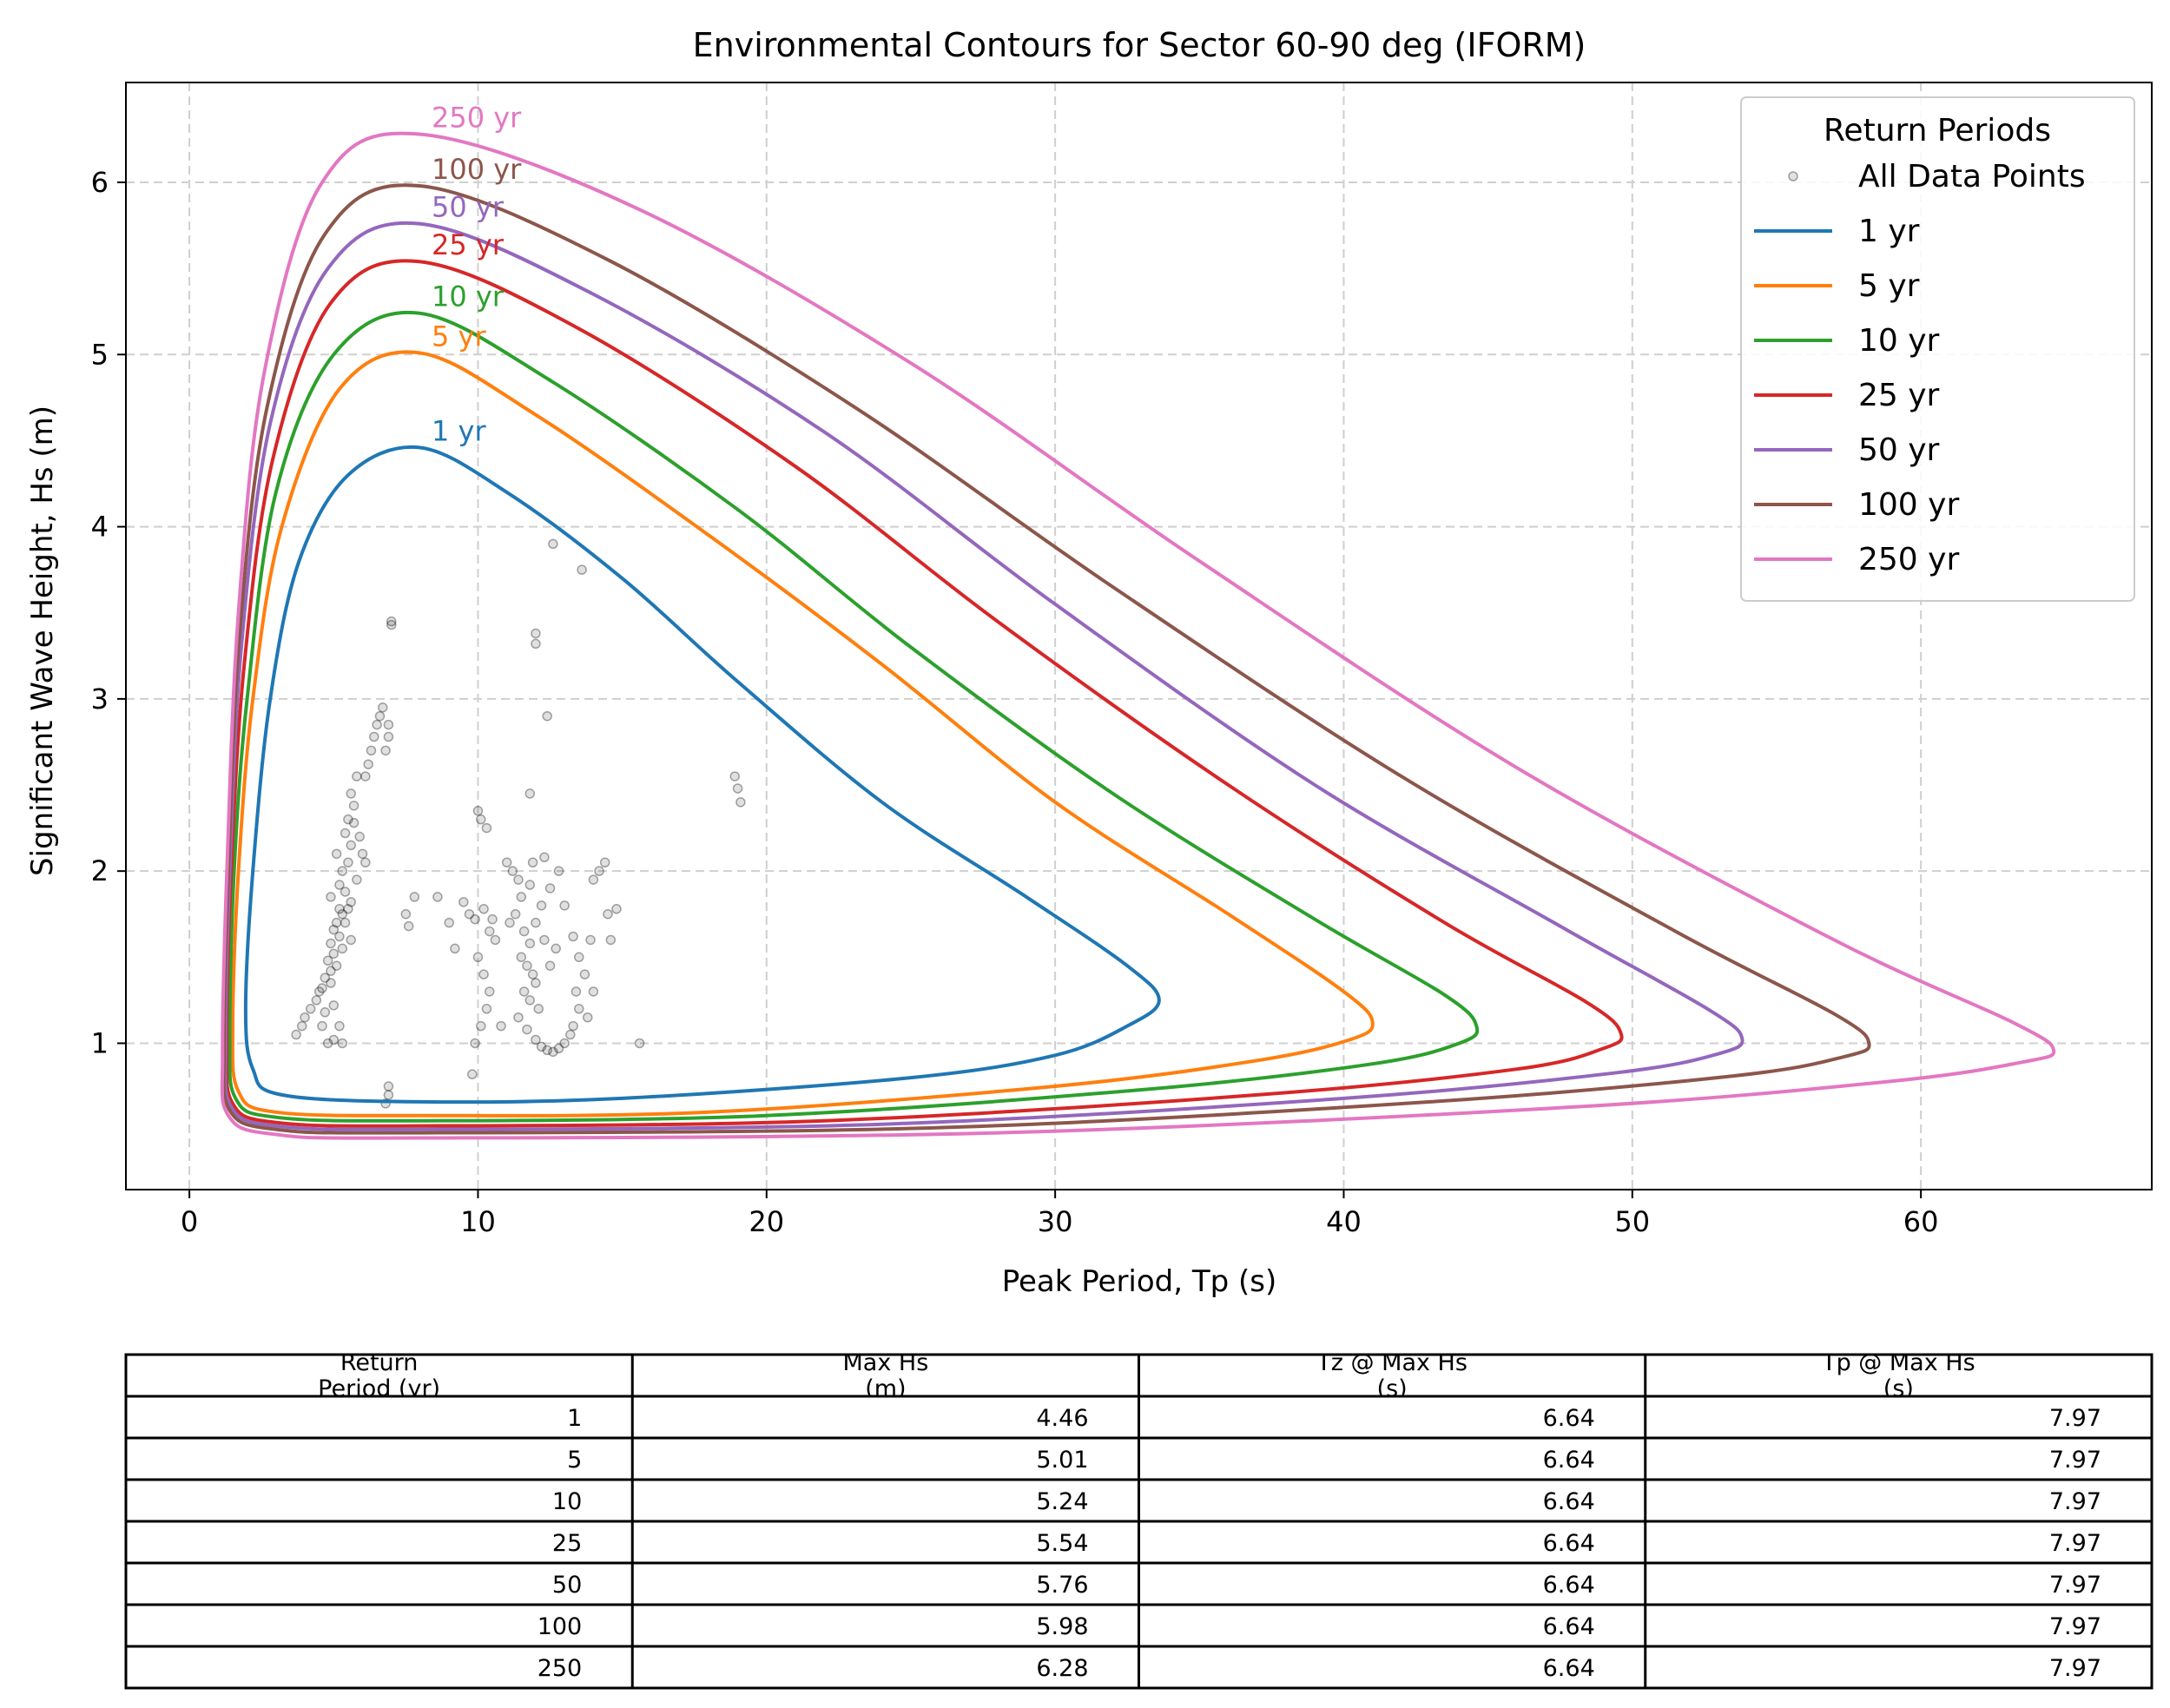  Describe the element at coordinates (100, 1042) in the screenshot. I see `y-tick-label: 1` at that location.